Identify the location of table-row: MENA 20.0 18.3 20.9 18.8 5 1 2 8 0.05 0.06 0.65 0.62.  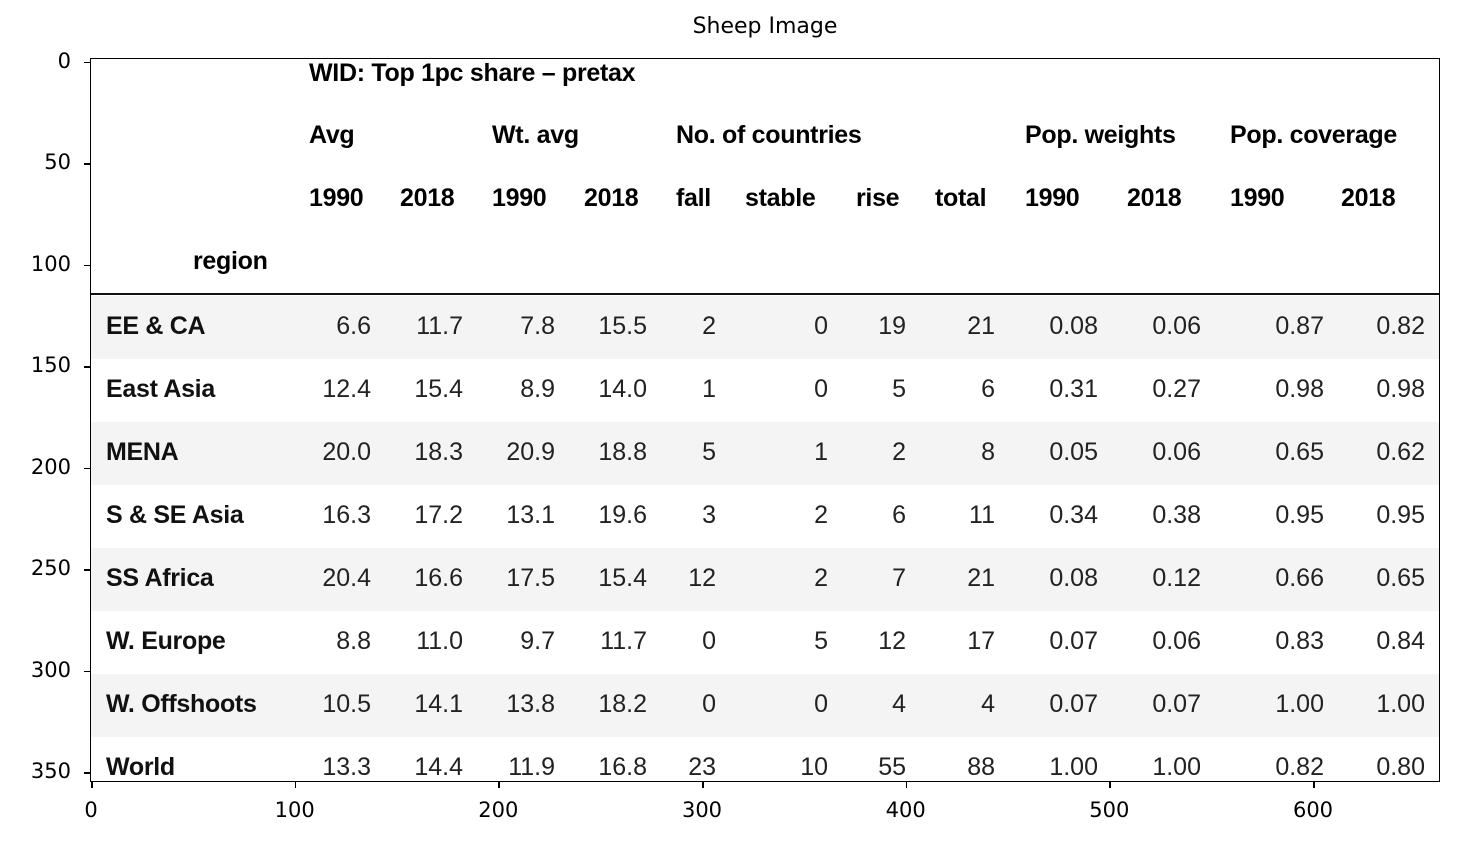
(765, 453).